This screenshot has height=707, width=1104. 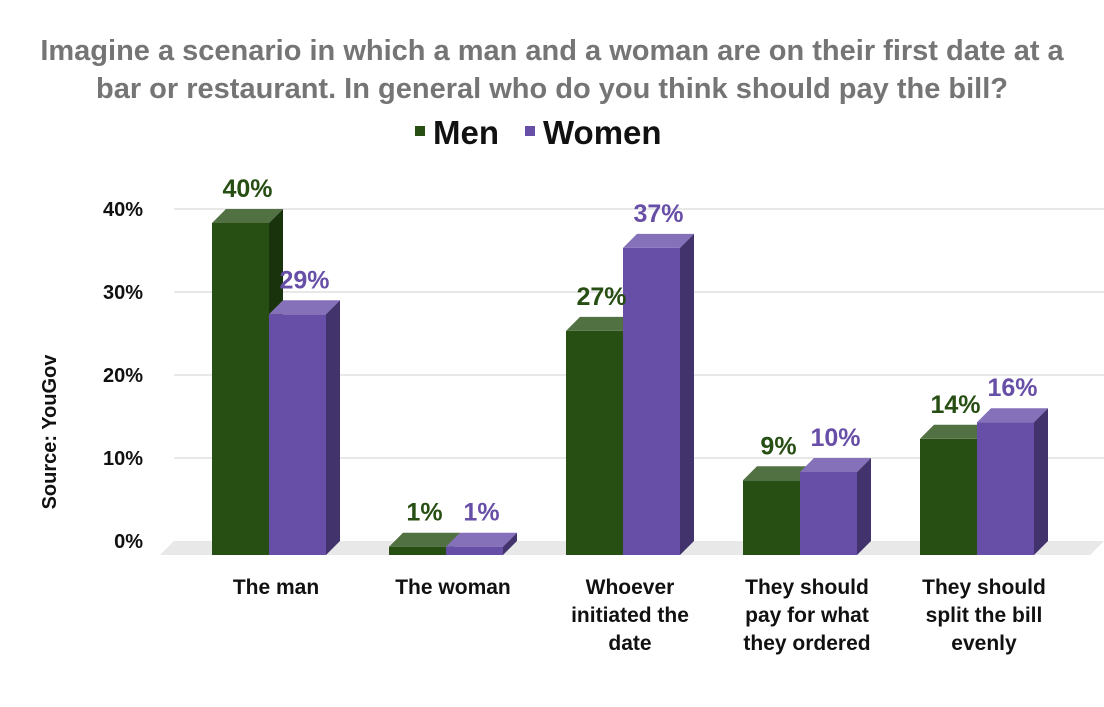 I want to click on x-tick-label: pay for what, so click(x=807, y=615).